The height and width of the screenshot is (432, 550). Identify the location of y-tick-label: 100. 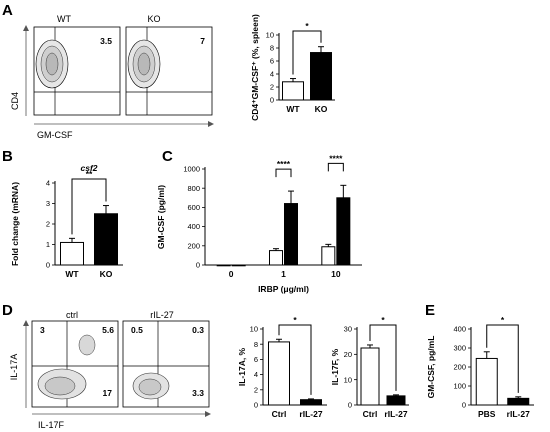
(459, 386).